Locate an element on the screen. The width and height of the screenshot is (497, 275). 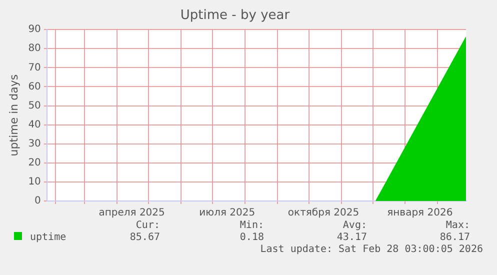
y-tick-label: 30 is located at coordinates (34, 144).